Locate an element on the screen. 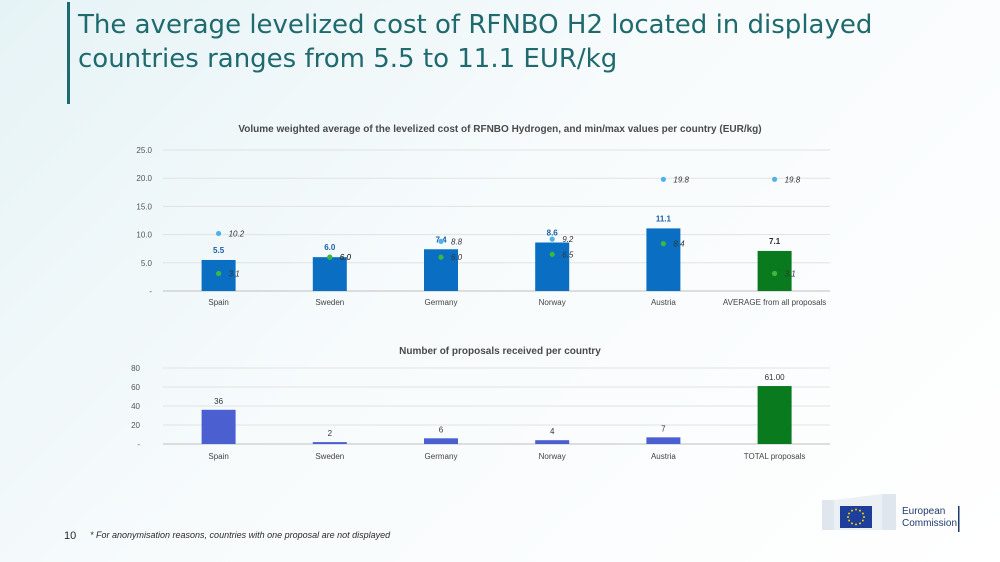 Image resolution: width=1000 pixels, height=562 pixels. y-tick-label: 25.0 is located at coordinates (144, 150).